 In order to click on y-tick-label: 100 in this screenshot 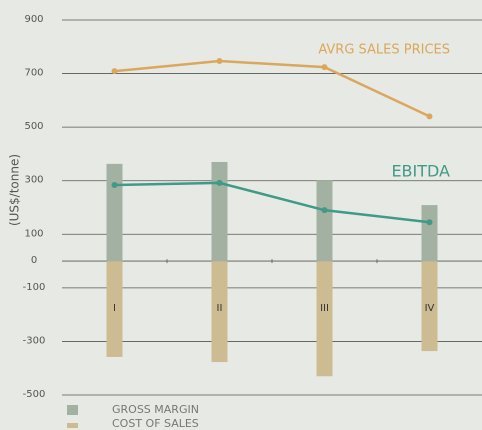, I will do `click(33, 233)`.